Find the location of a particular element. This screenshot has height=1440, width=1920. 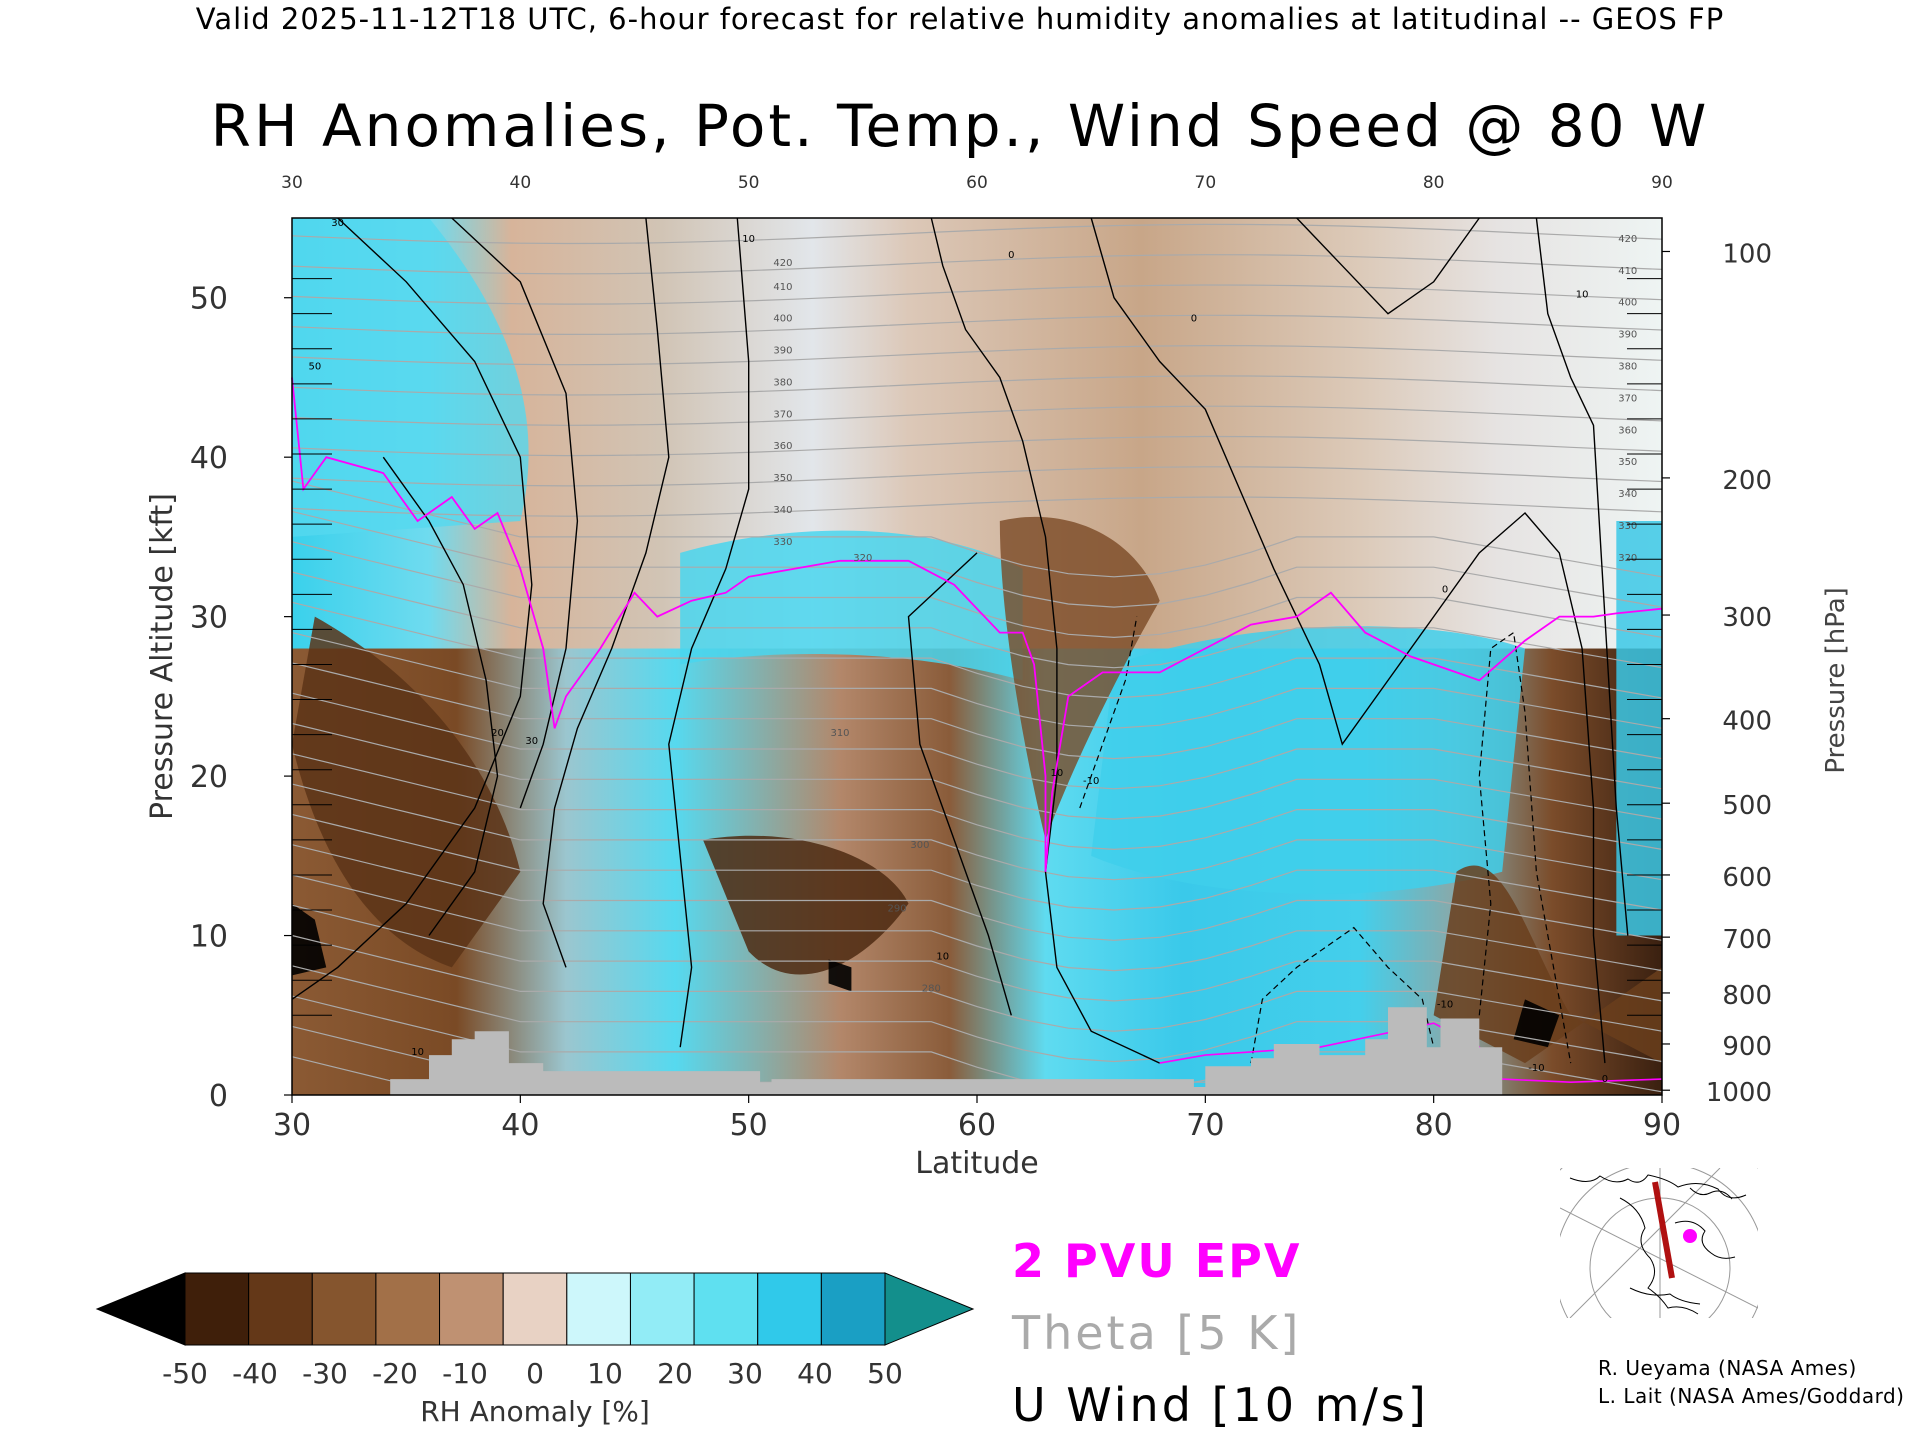

x-tick-label: 80 is located at coordinates (1434, 1125).